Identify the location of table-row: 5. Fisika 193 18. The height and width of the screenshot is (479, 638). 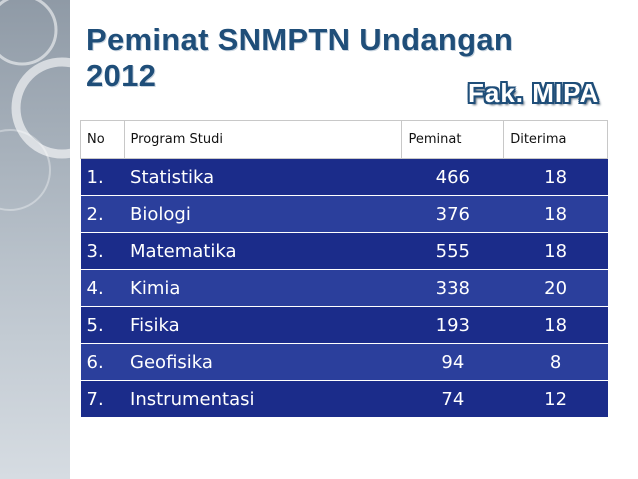
(344, 325).